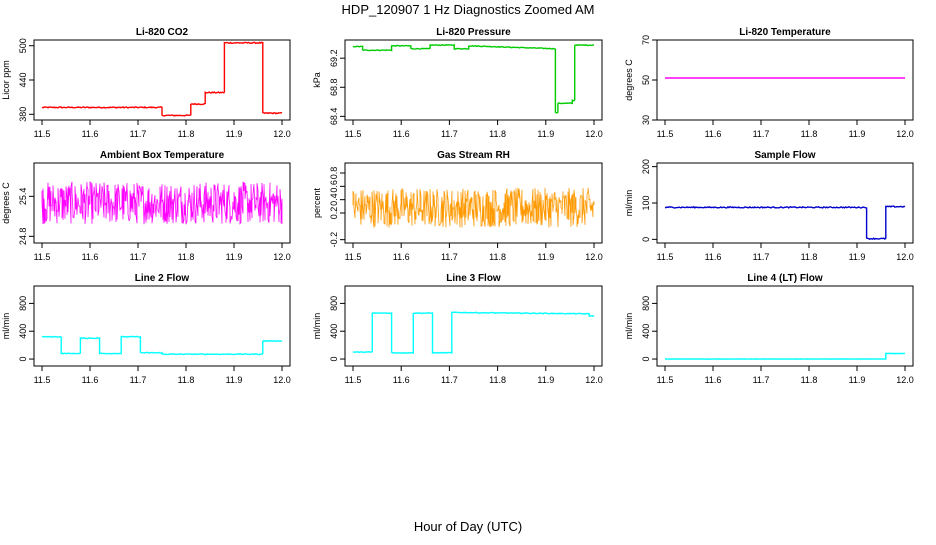  Describe the element at coordinates (785, 32) in the screenshot. I see `panel-title: Li-820 Temperature` at that location.